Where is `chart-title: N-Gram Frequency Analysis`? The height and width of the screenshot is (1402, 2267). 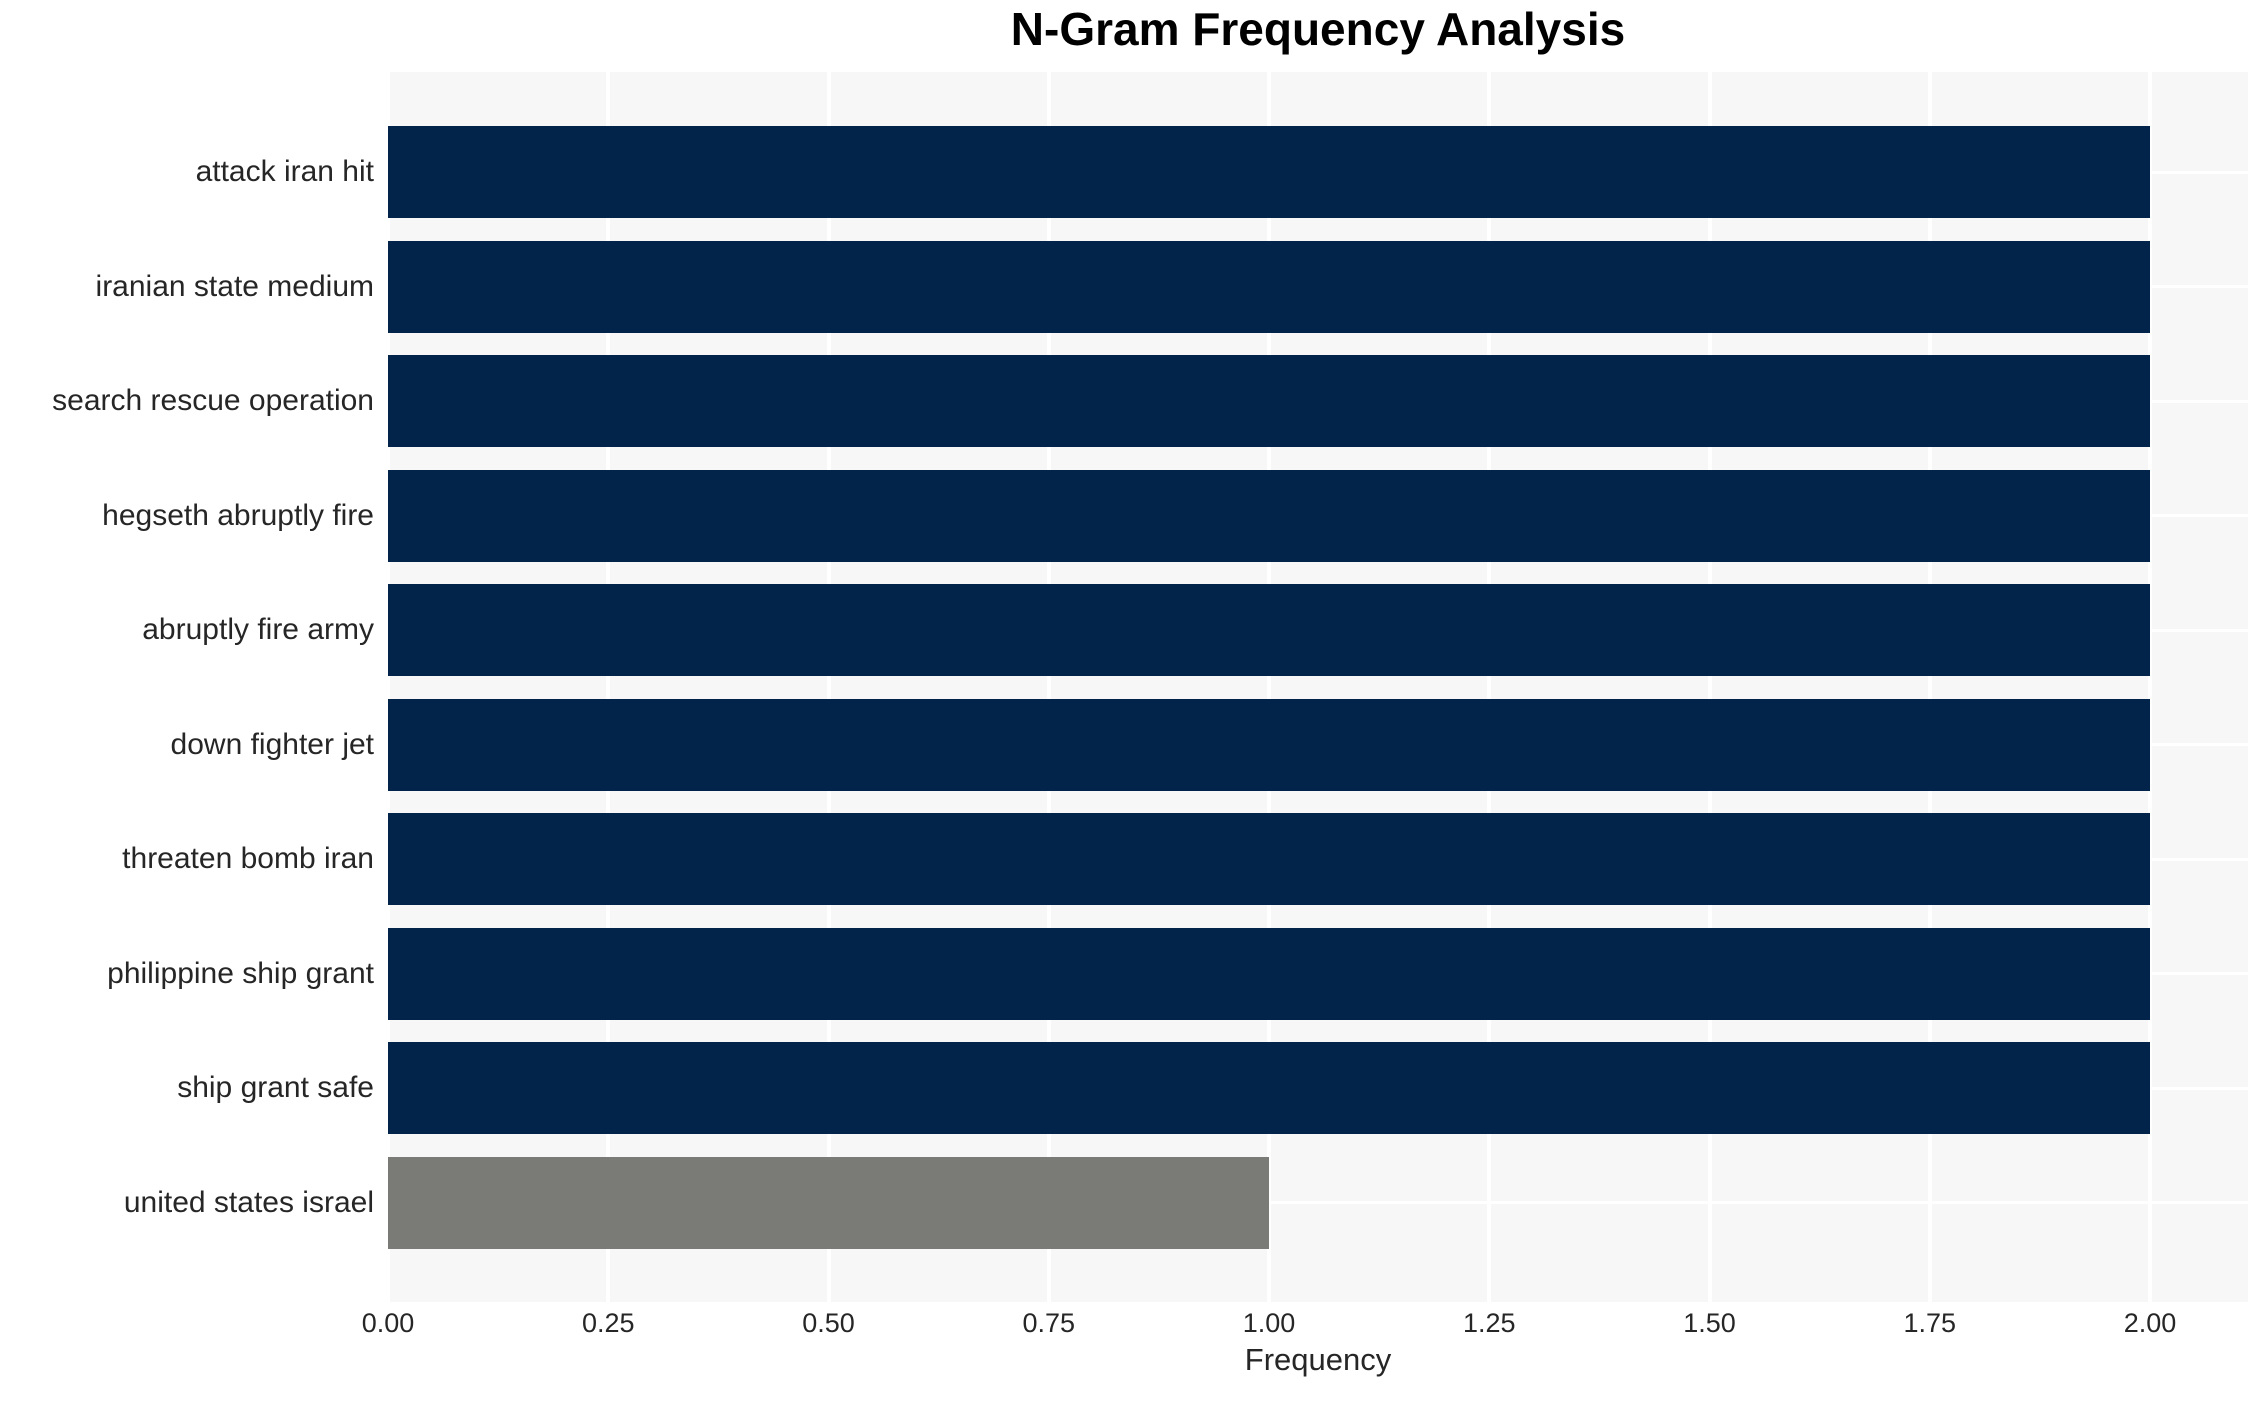
chart-title: N-Gram Frequency Analysis is located at coordinates (1318, 29).